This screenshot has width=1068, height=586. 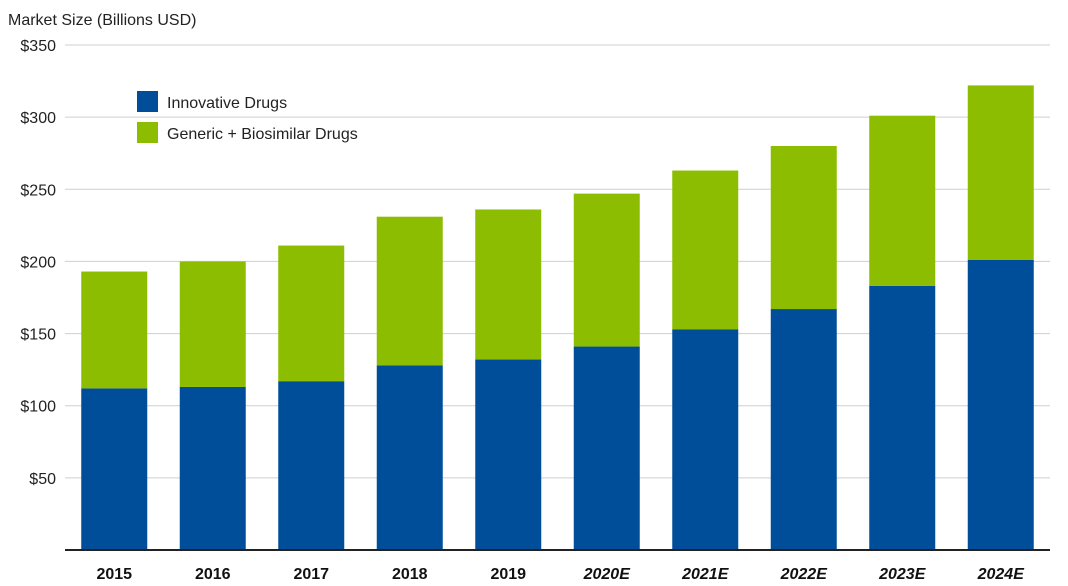 I want to click on legend-label: Innovative Drugs, so click(x=227, y=103).